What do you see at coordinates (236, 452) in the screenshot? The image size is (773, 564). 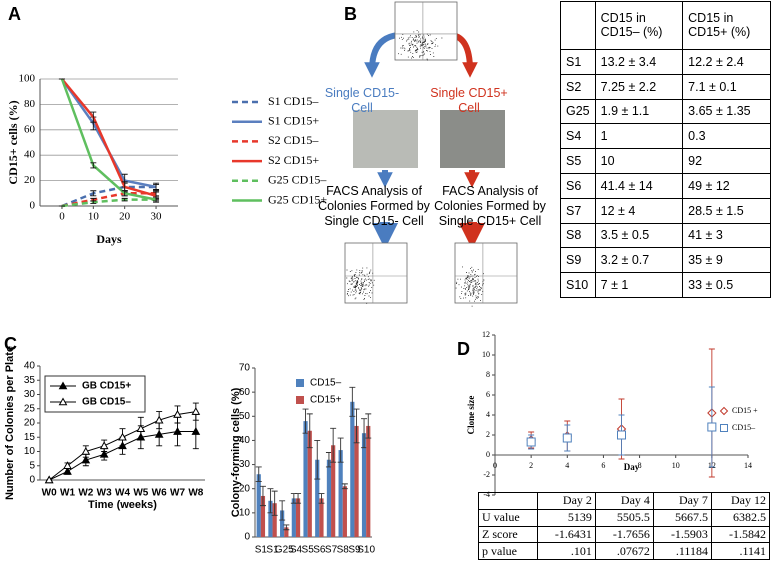 I see `y-axis-label: Colony-forming cells (%)` at bounding box center [236, 452].